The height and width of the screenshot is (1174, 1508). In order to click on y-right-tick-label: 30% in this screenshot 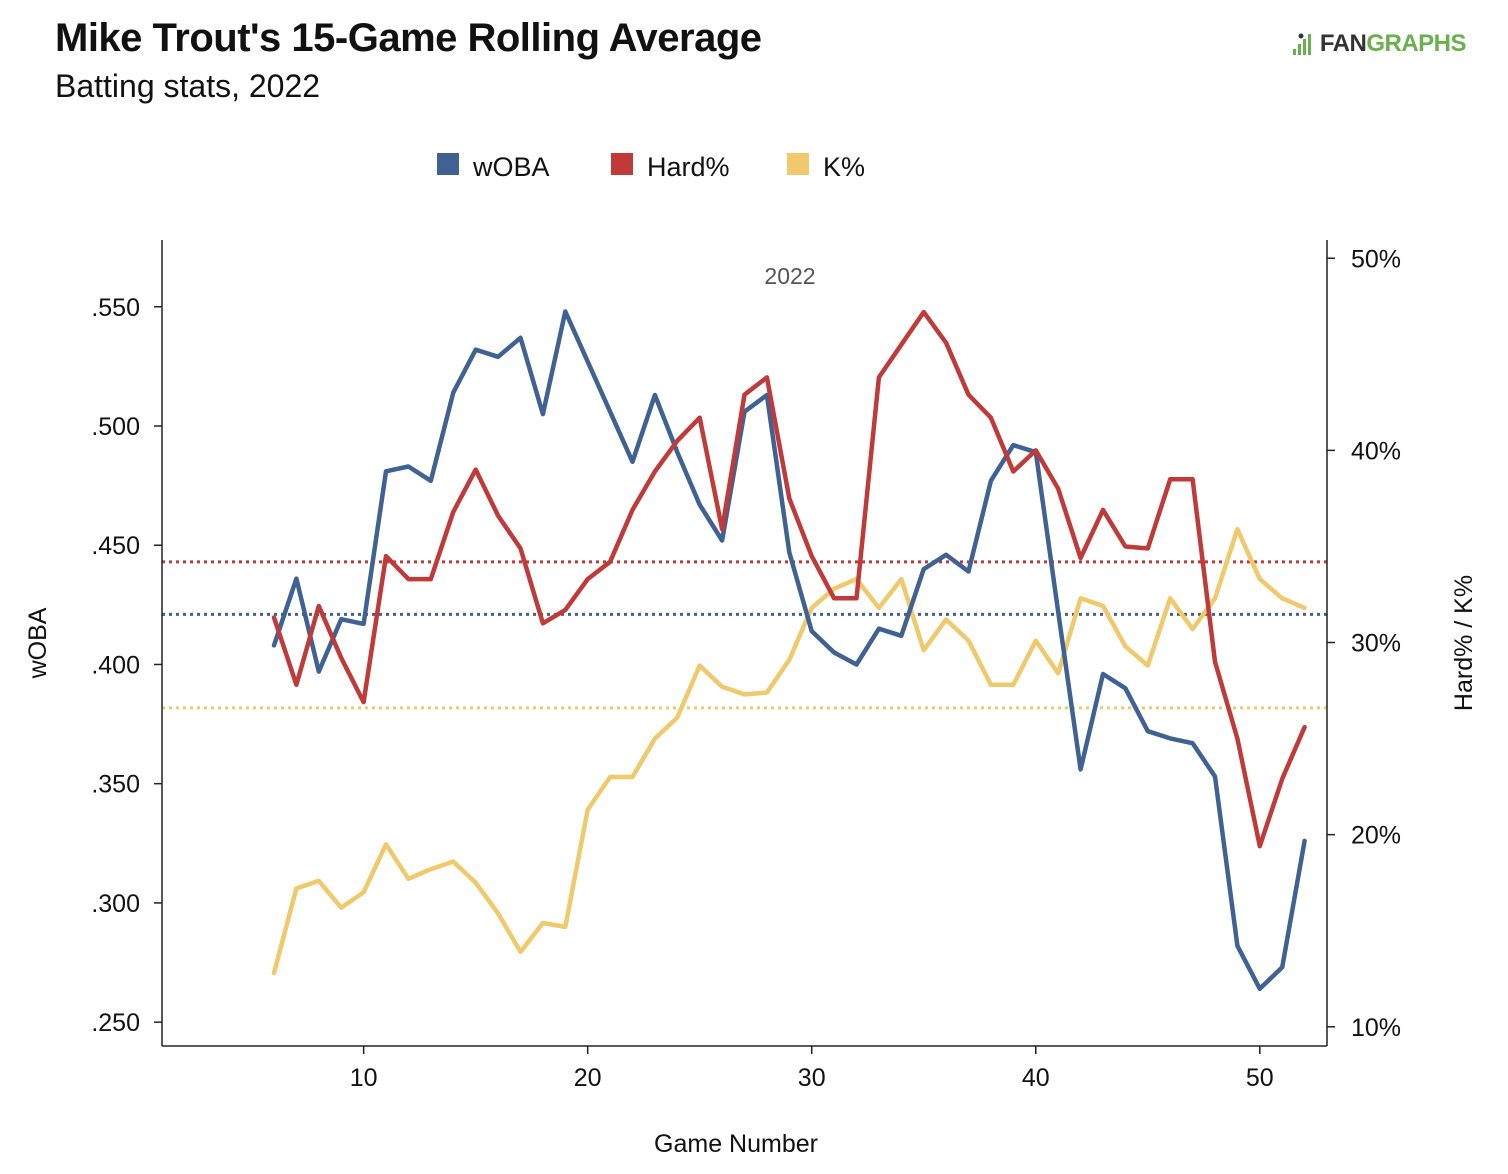, I will do `click(1376, 644)`.